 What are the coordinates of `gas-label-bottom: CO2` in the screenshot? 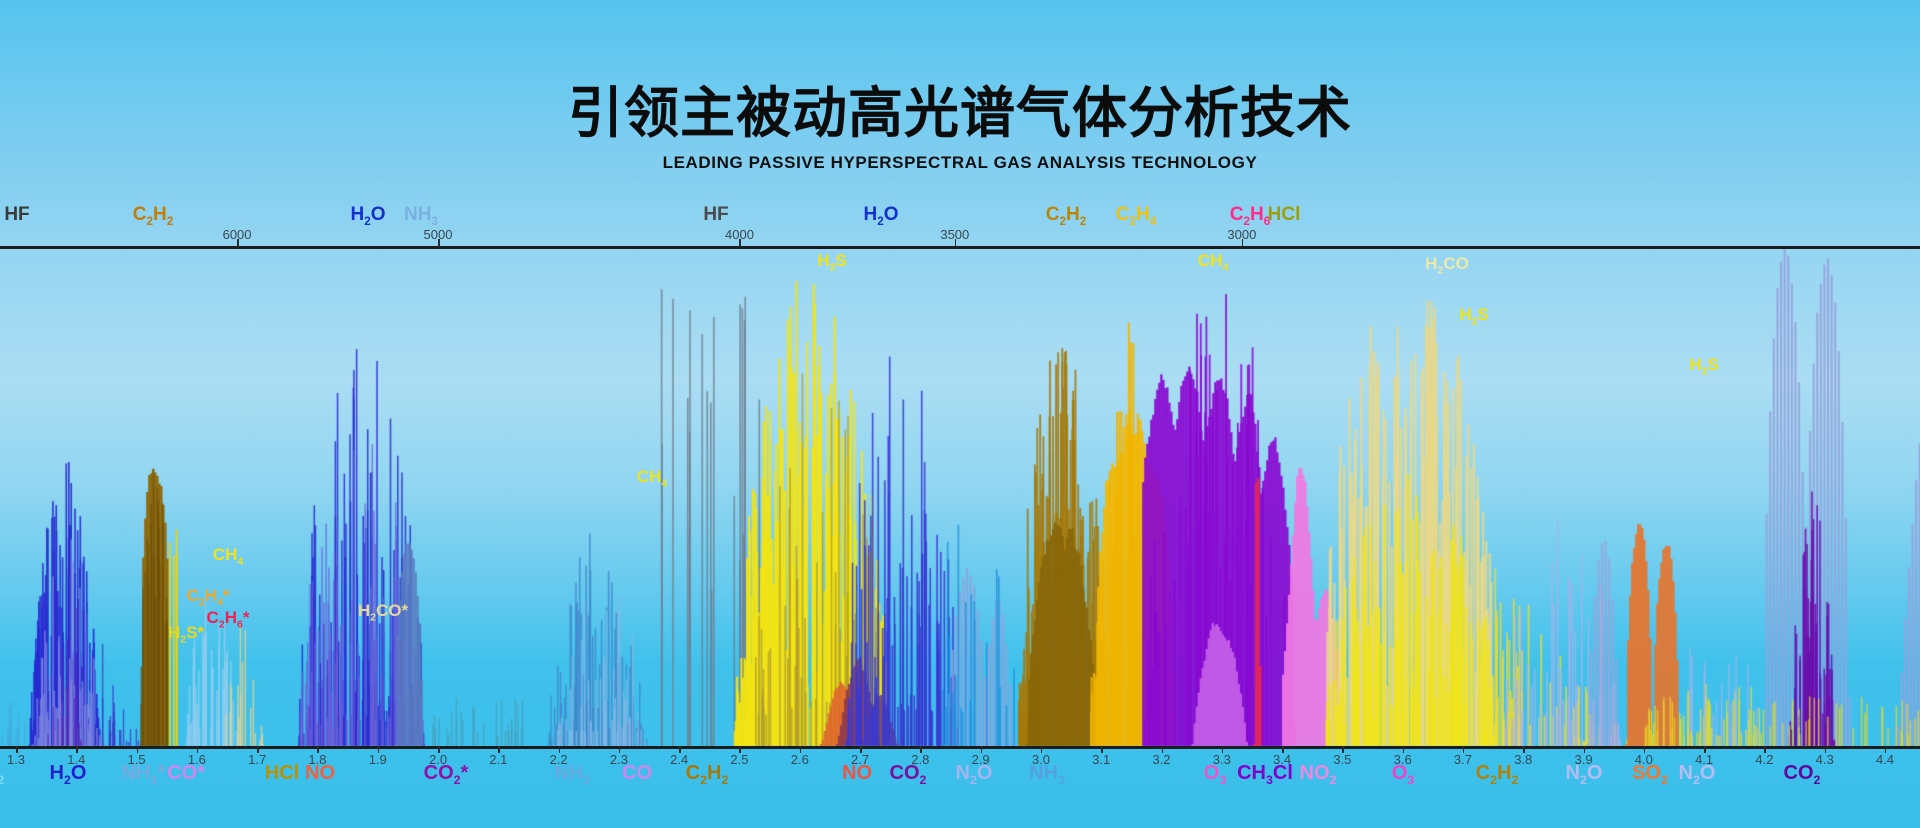 It's located at (908, 774).